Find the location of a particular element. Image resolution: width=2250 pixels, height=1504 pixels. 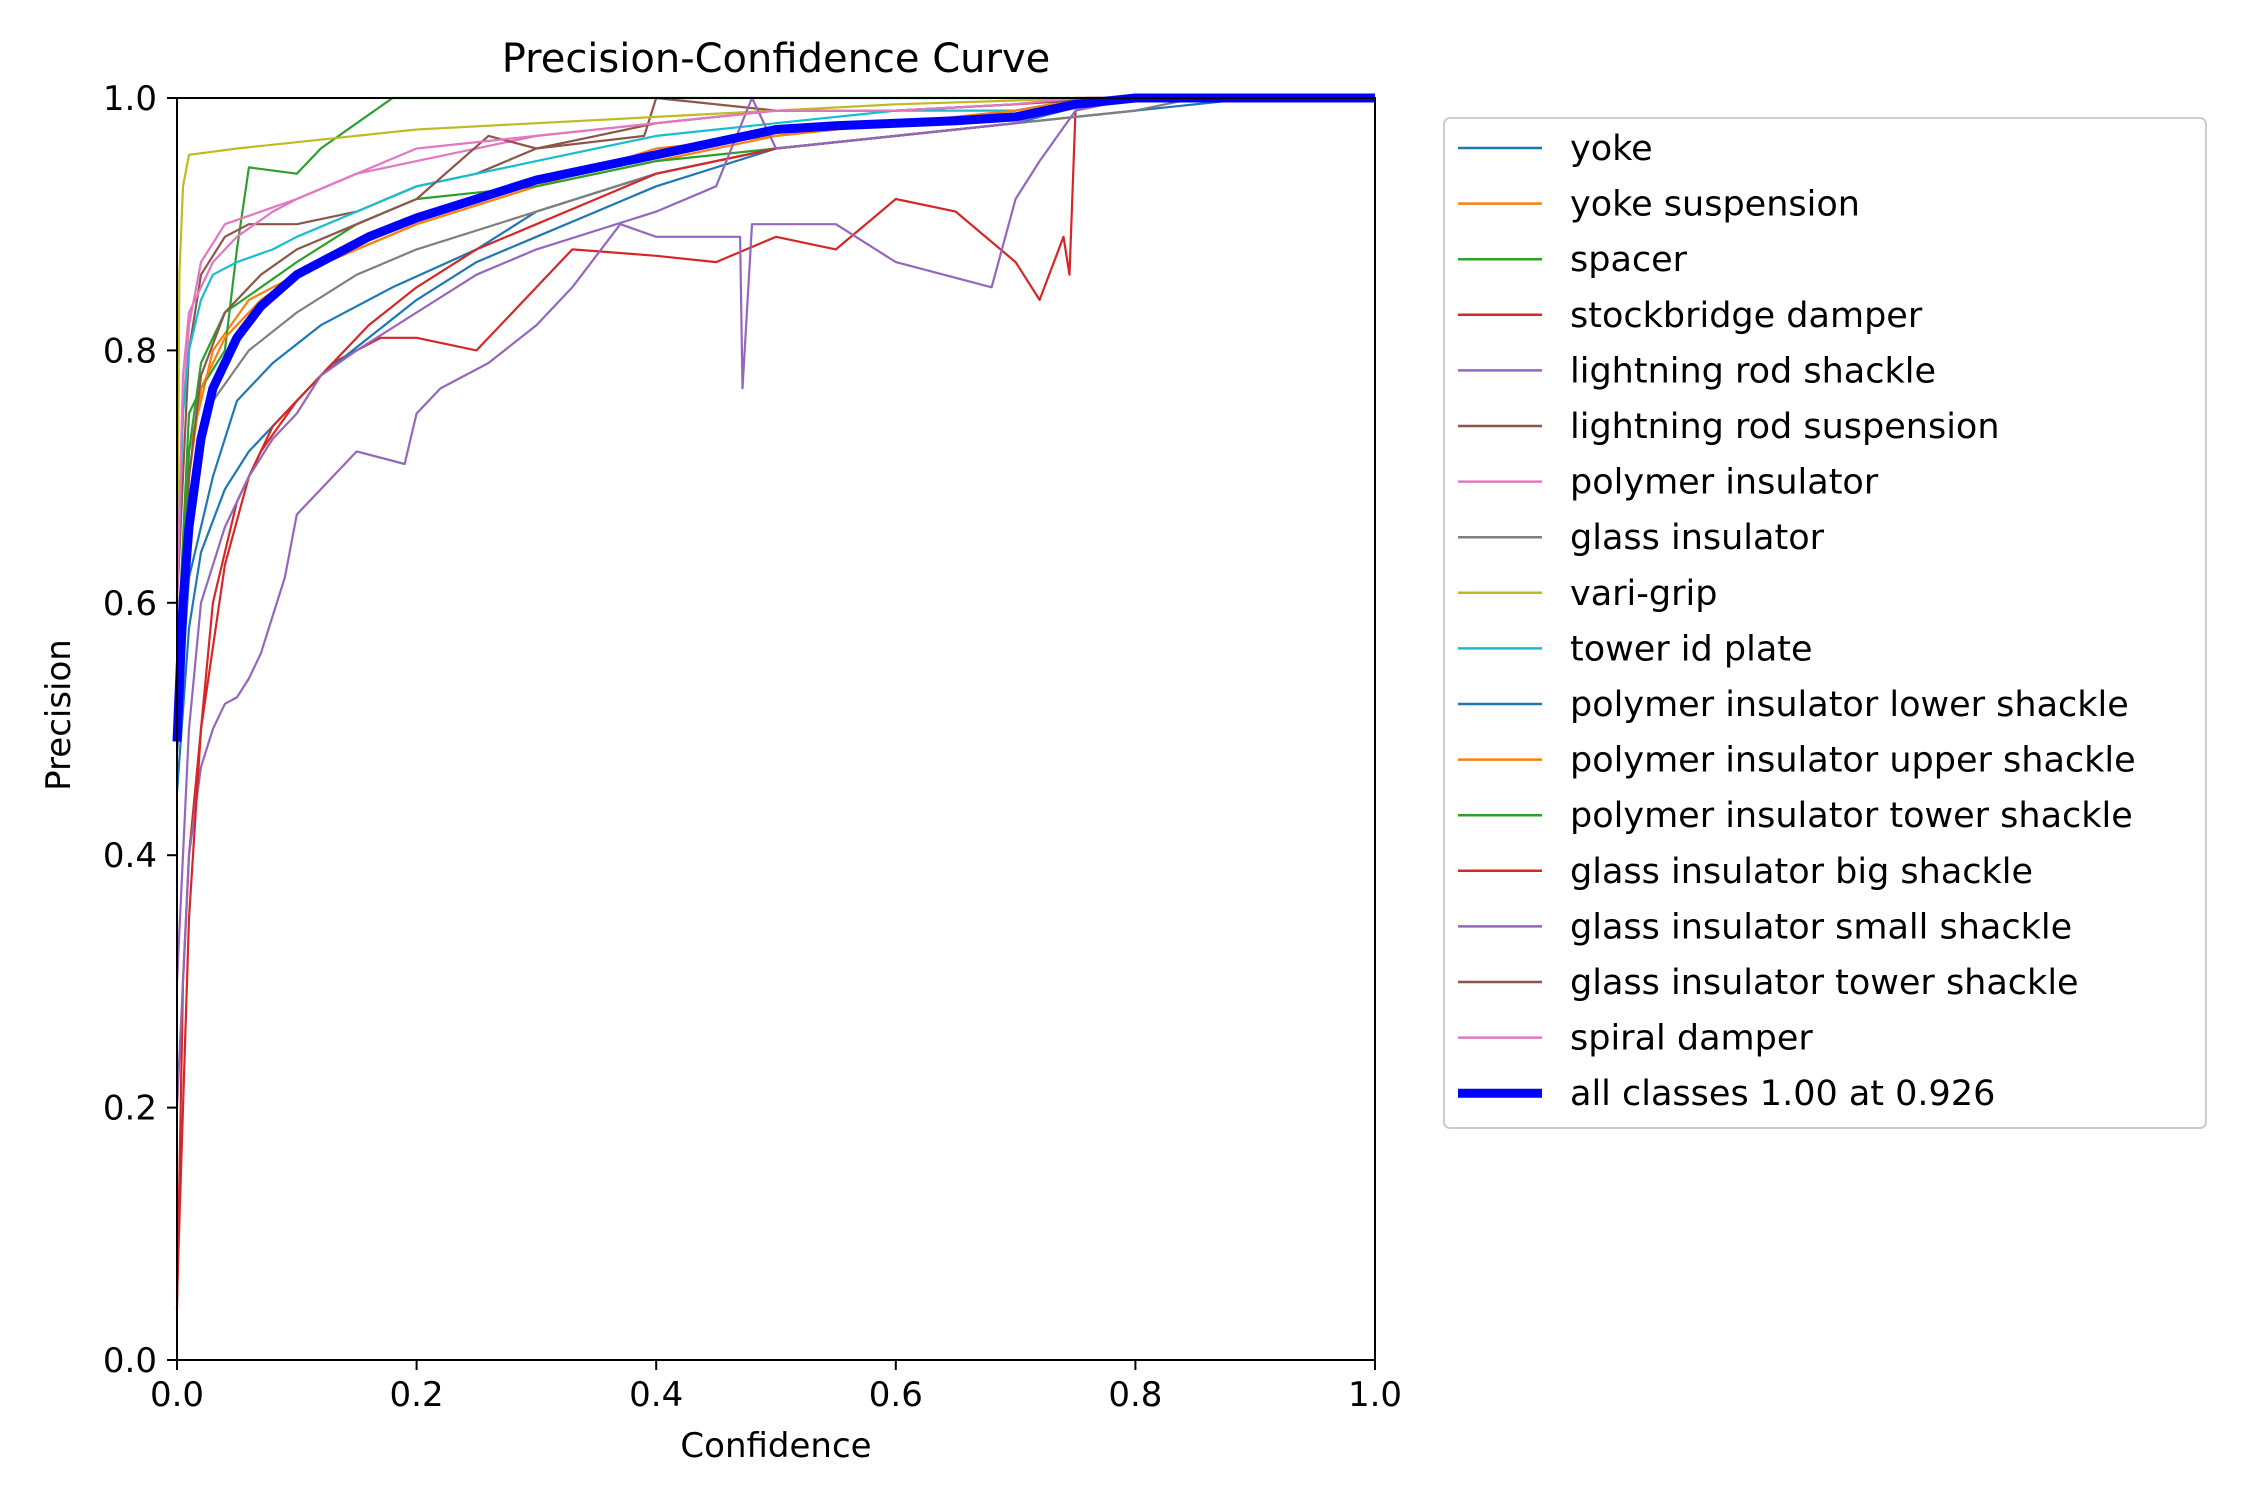

legend-label-7: glass insulator is located at coordinates (1697, 538).